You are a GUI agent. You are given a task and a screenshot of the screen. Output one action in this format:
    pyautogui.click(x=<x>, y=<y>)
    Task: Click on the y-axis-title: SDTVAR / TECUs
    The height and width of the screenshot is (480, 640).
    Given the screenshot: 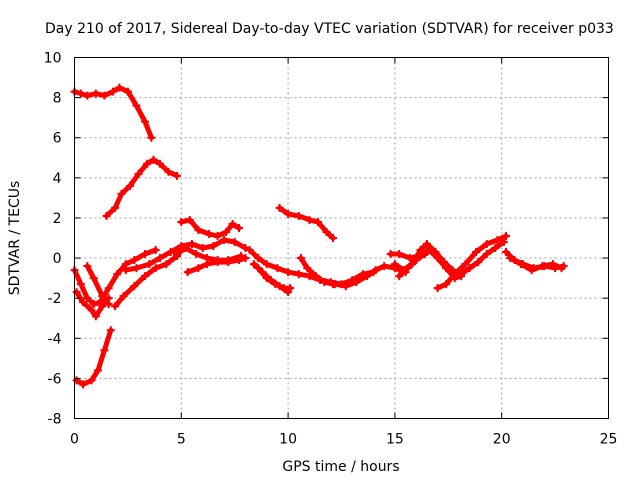 What is the action you would take?
    pyautogui.click(x=15, y=238)
    